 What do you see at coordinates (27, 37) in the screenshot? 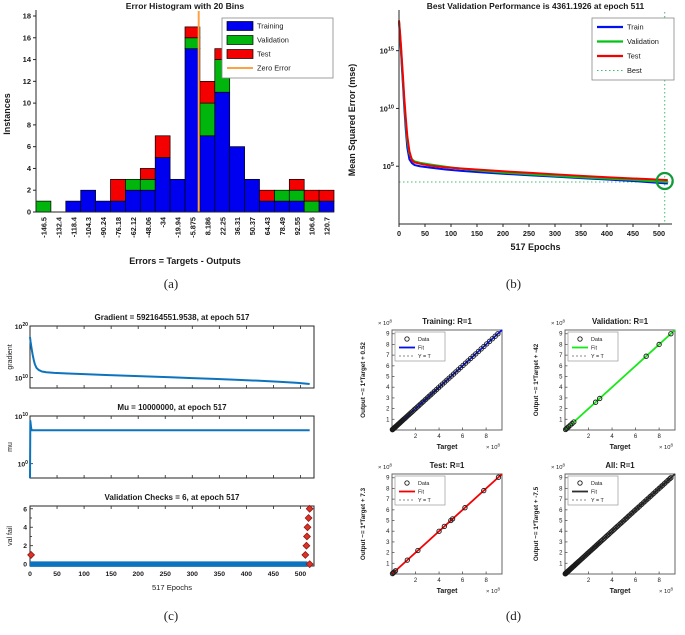
I see `svg-text: 16` at bounding box center [27, 37].